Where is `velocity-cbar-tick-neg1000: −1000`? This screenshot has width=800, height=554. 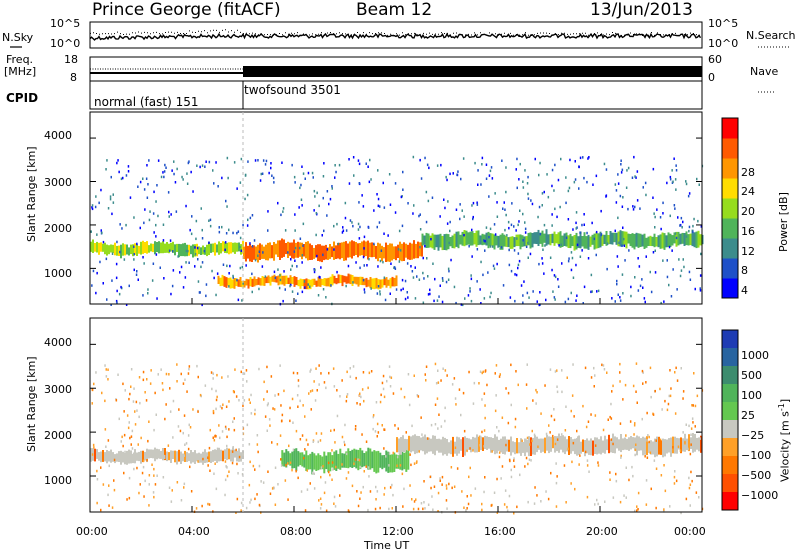
velocity-cbar-tick-neg1000: −1000 is located at coordinates (760, 495).